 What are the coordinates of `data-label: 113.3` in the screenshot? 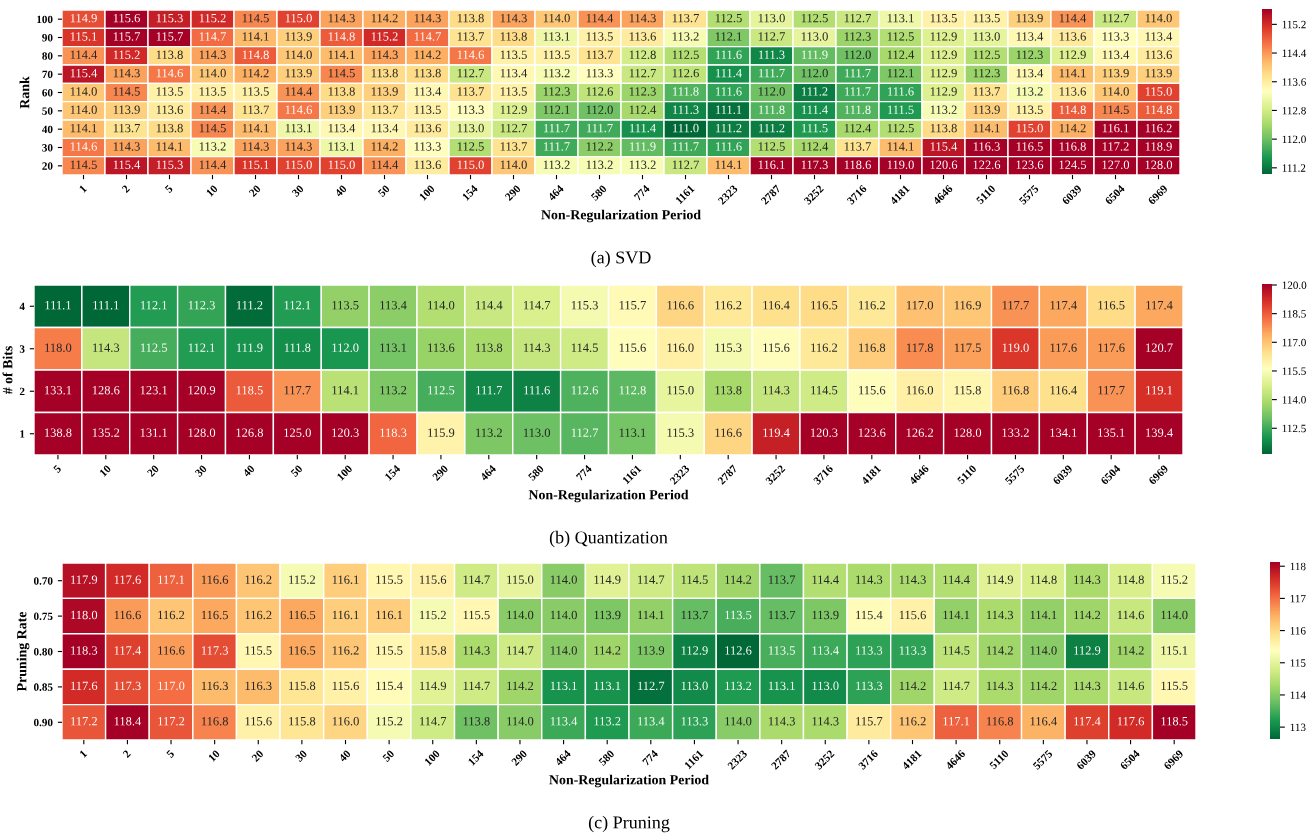 It's located at (470, 110).